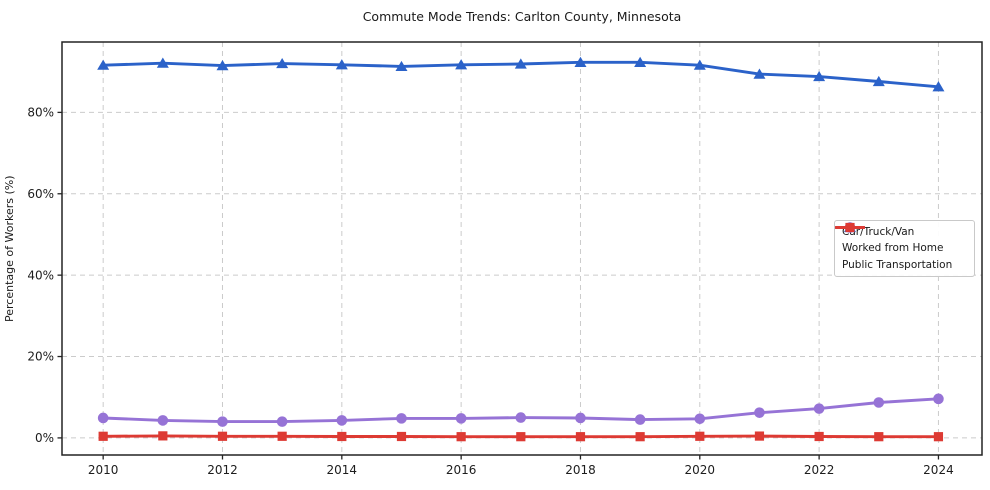  Describe the element at coordinates (44, 438) in the screenshot. I see `y-tick-label: 0%` at that location.